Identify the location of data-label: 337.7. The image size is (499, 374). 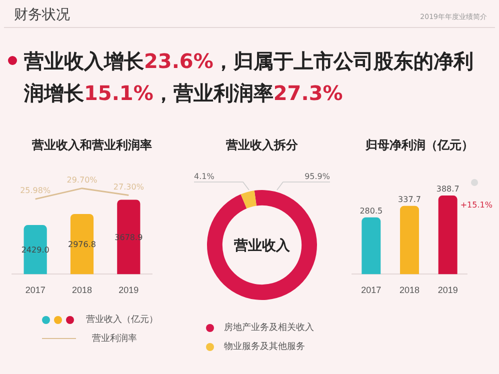
(409, 199).